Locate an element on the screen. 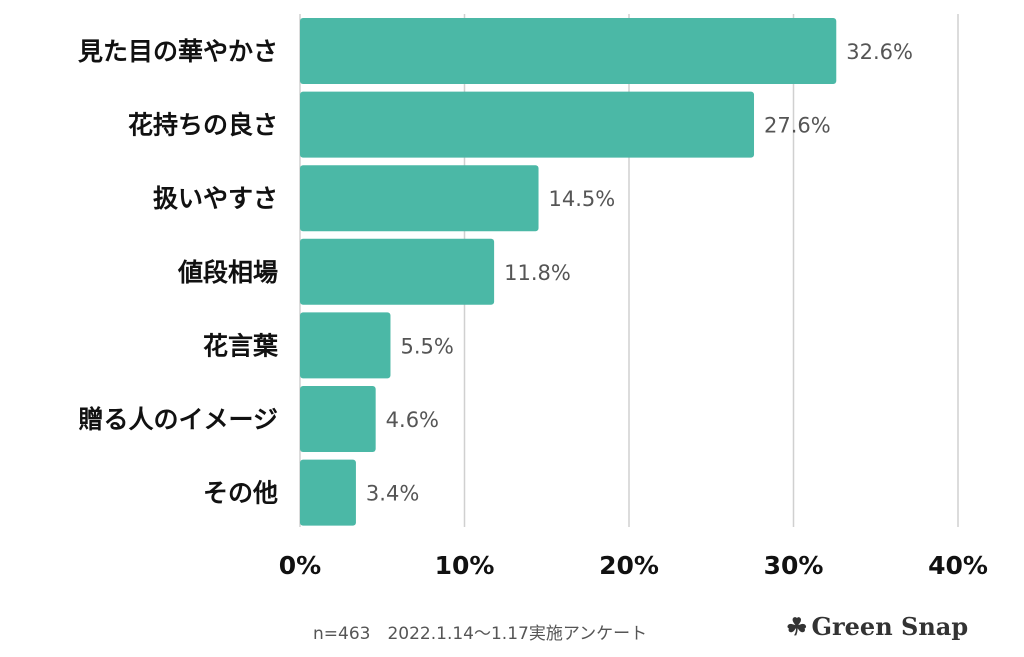  x-tick-label: 30% is located at coordinates (794, 565).